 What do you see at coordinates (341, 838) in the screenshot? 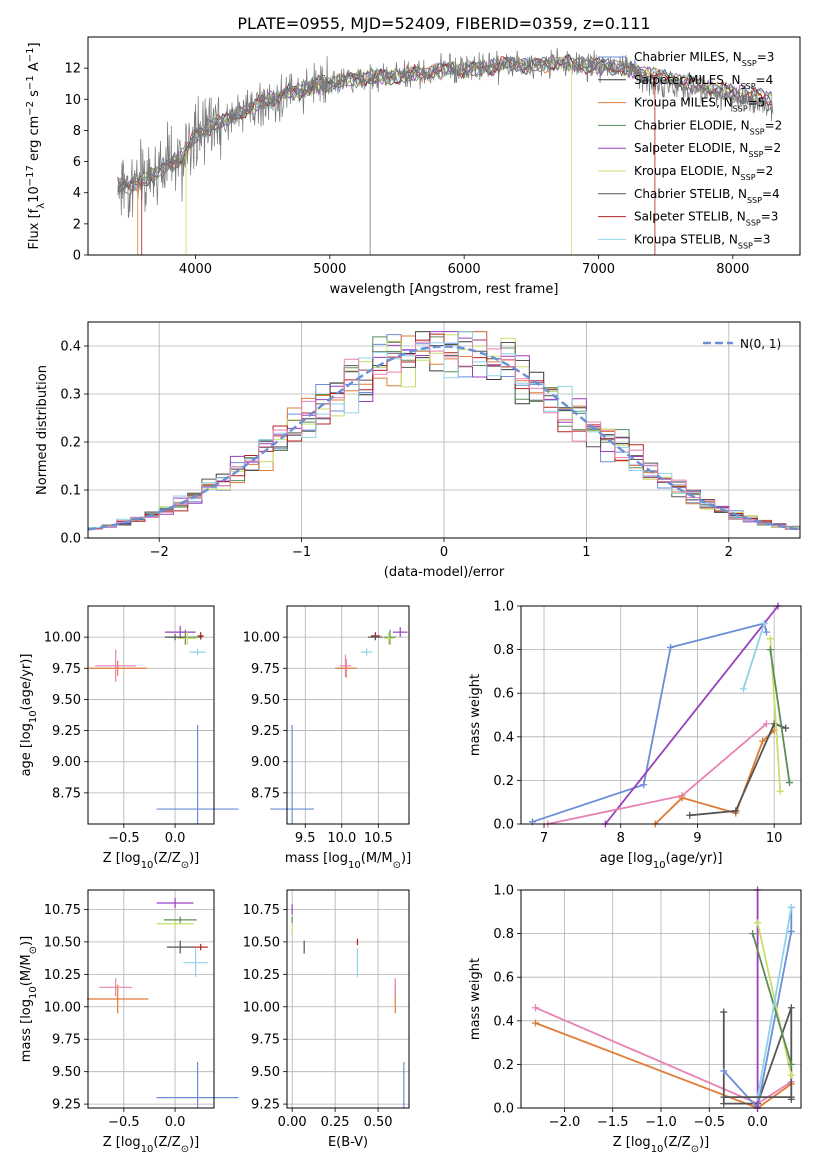
I see `x-tick-label: 10.0` at bounding box center [341, 838].